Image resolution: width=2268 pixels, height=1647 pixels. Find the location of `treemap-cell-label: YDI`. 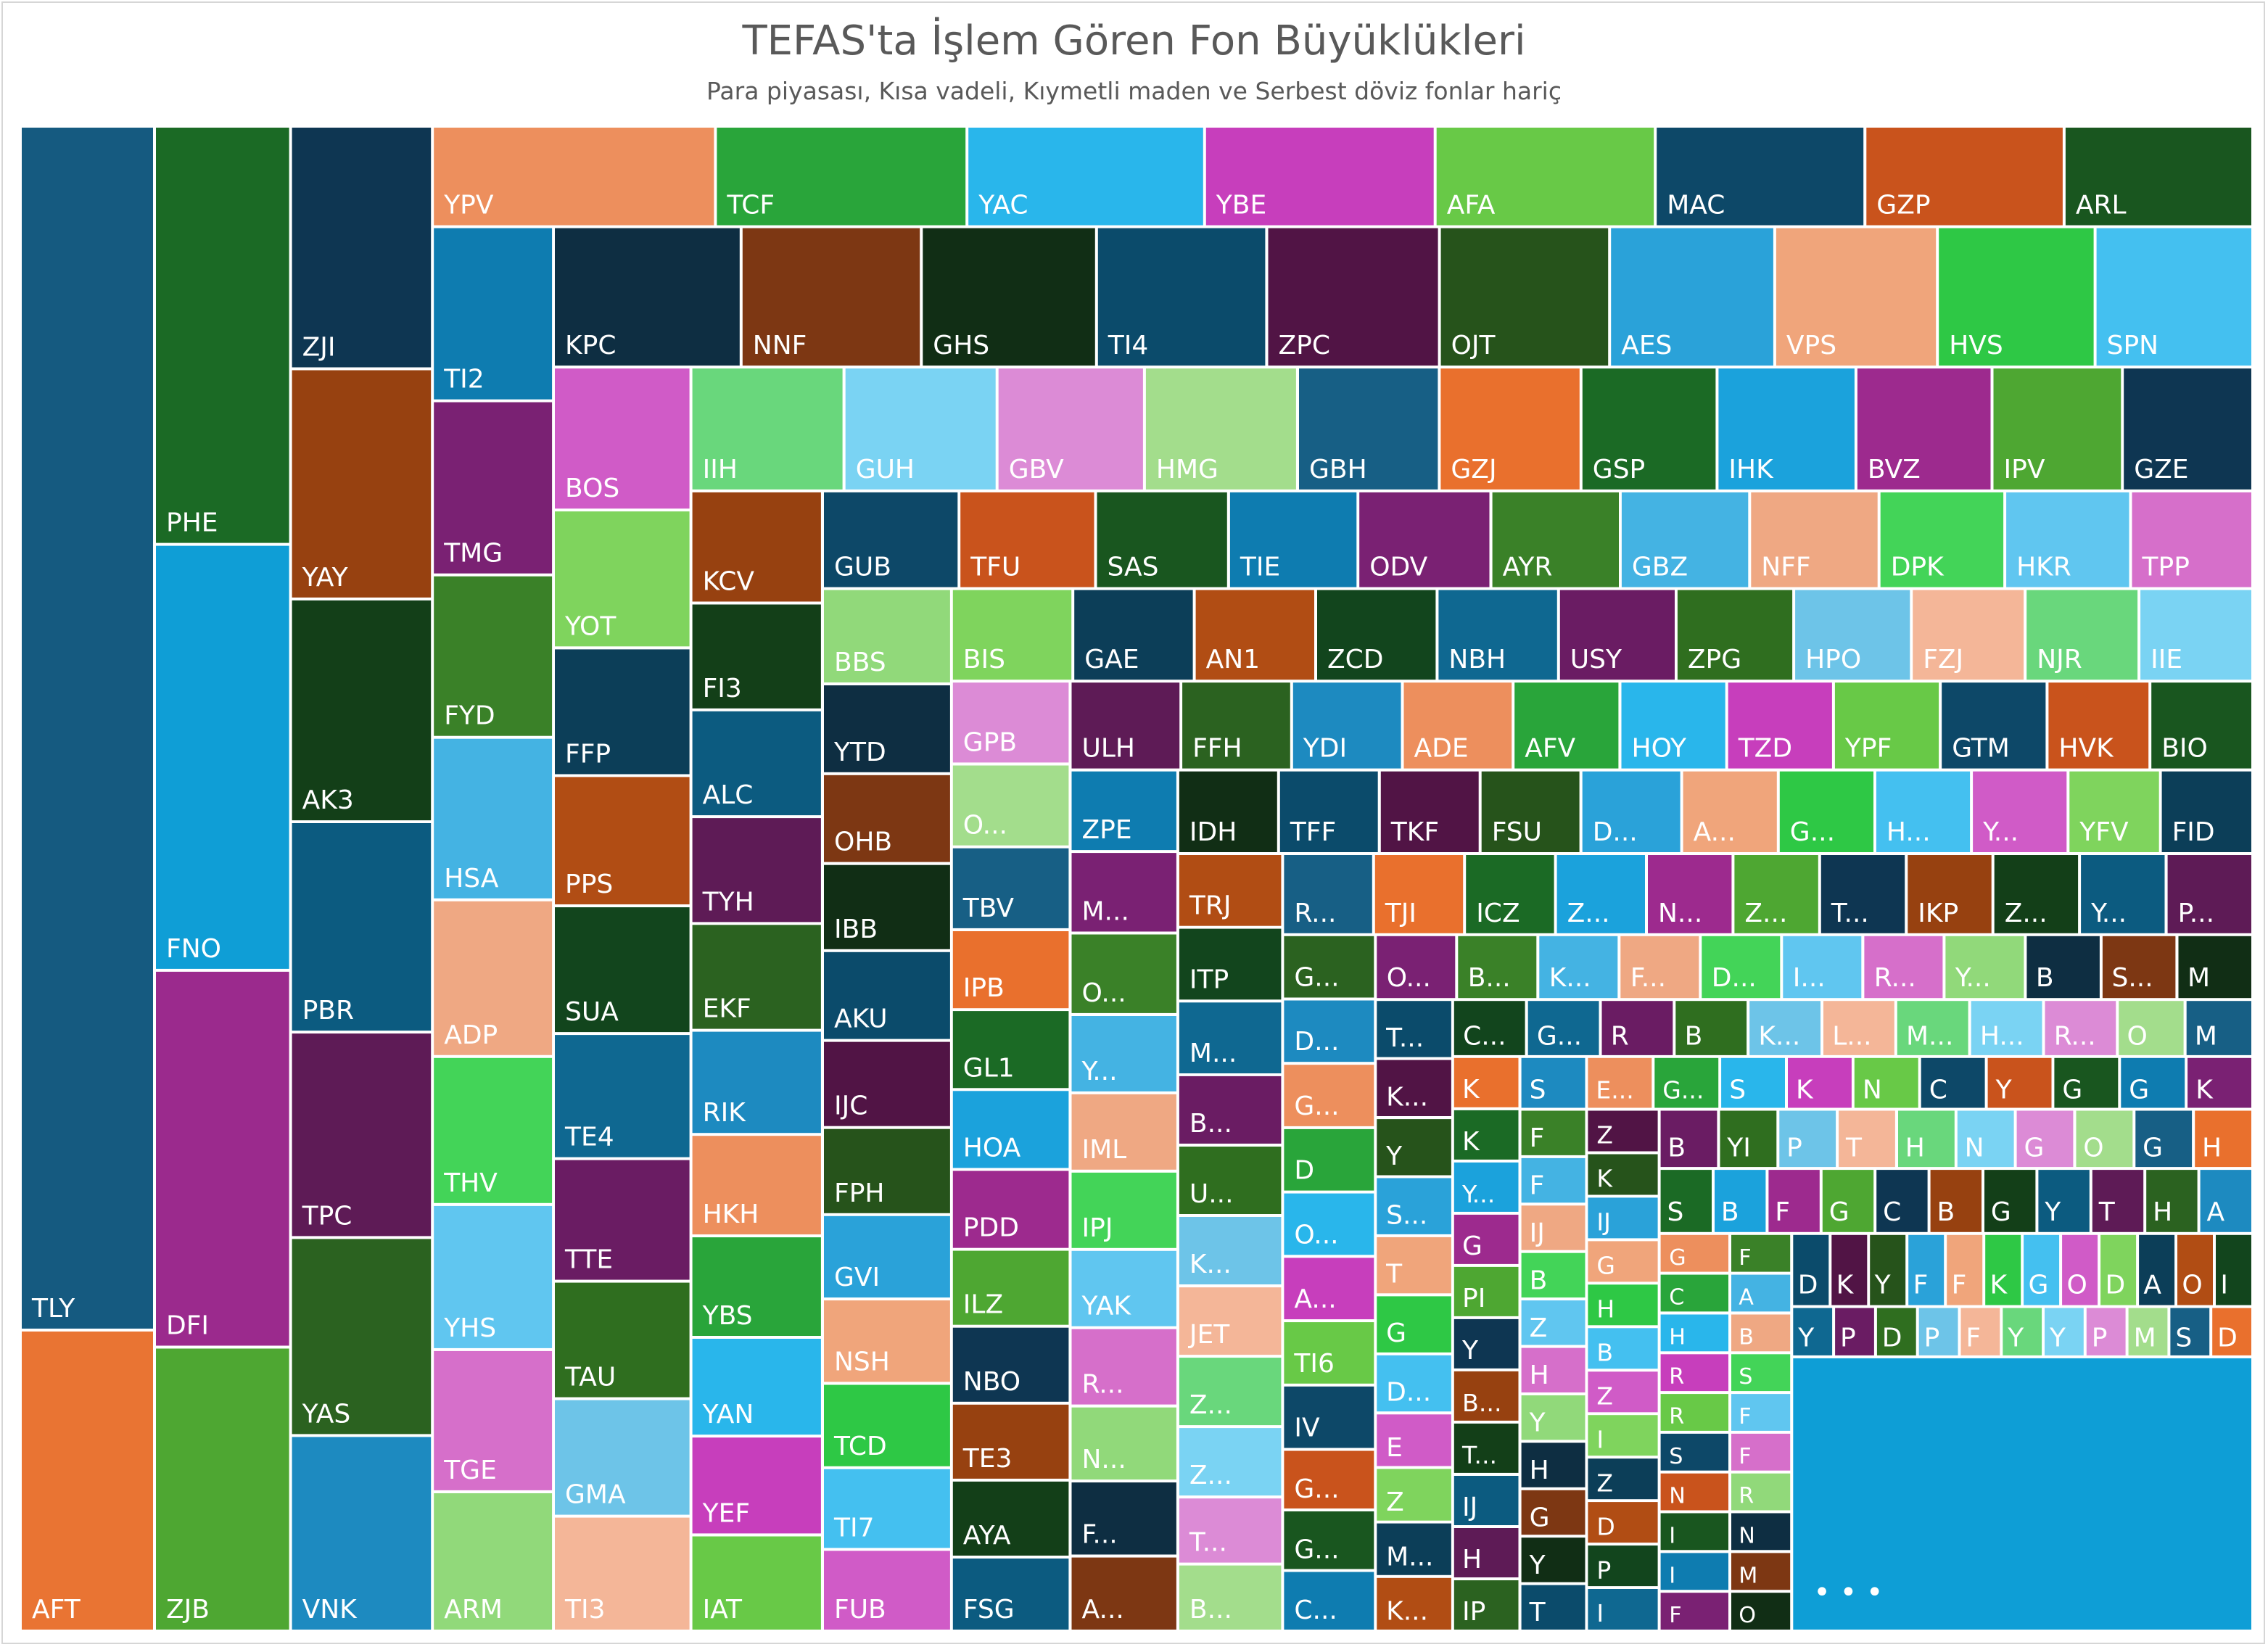

treemap-cell-label: YDI is located at coordinates (1325, 749).